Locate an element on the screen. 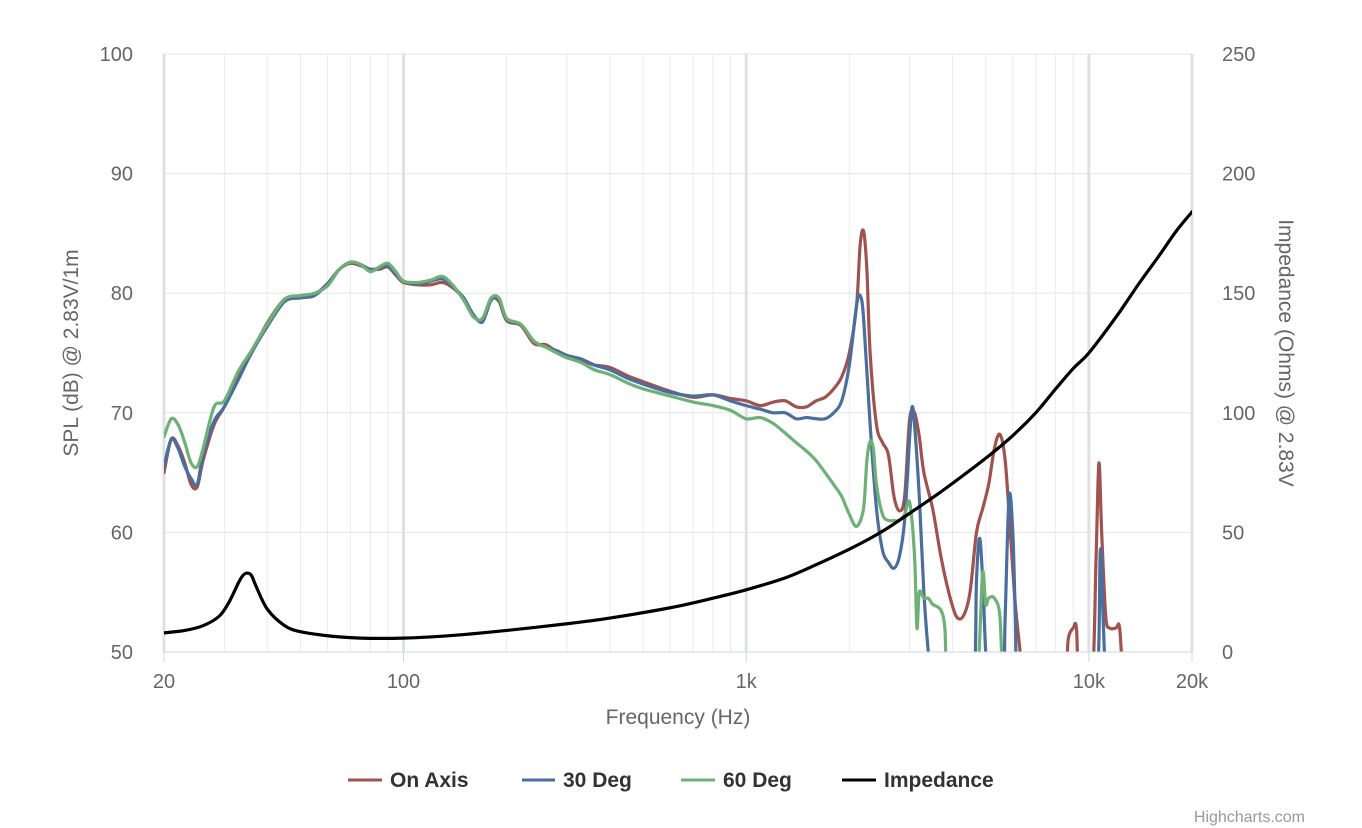 The height and width of the screenshot is (828, 1362). legend-label-60-deg: 60 Deg is located at coordinates (757, 780).